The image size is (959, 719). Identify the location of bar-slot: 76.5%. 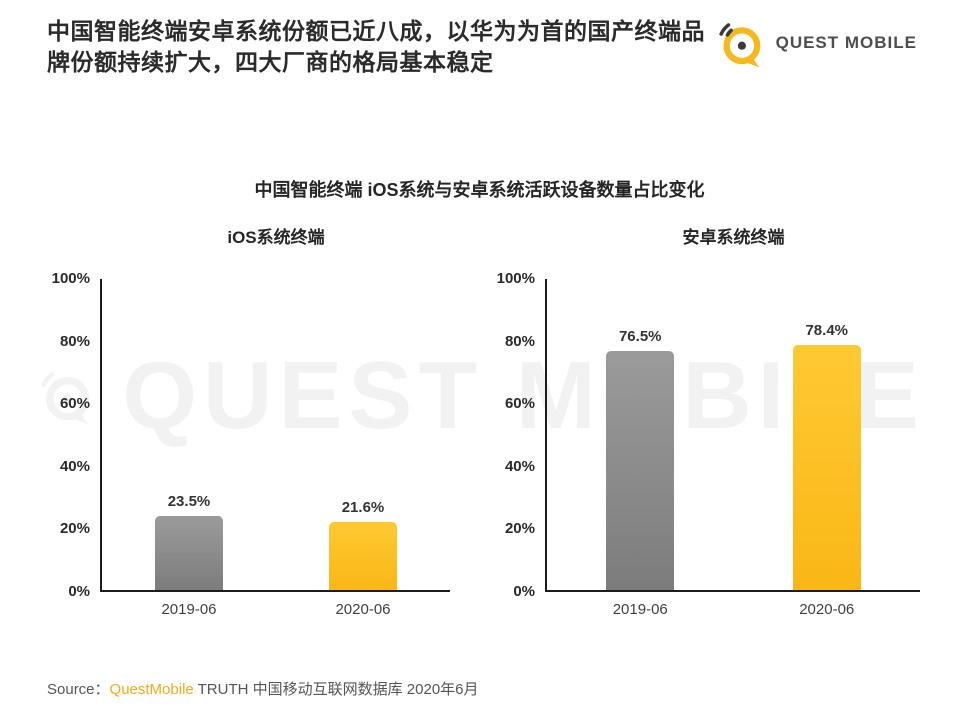
(640, 434).